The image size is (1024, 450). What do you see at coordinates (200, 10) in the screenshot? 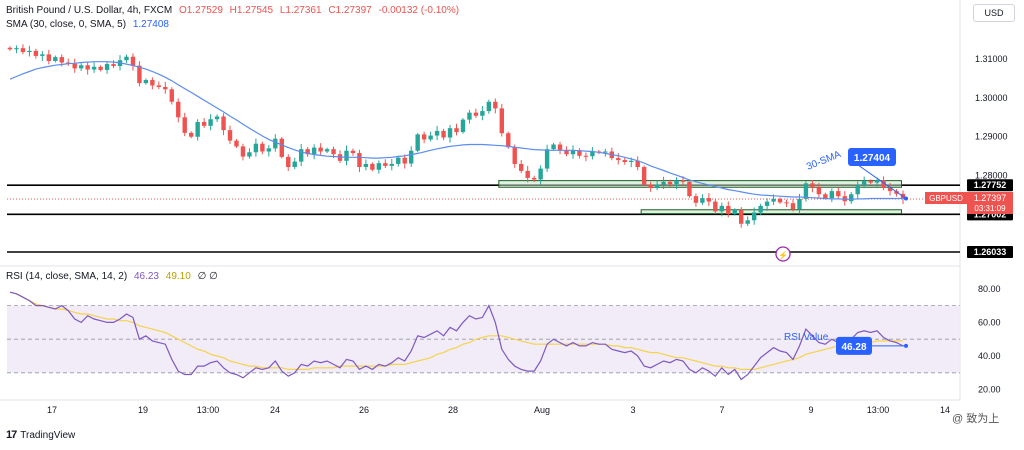
I see `open-value: O1.27529` at bounding box center [200, 10].